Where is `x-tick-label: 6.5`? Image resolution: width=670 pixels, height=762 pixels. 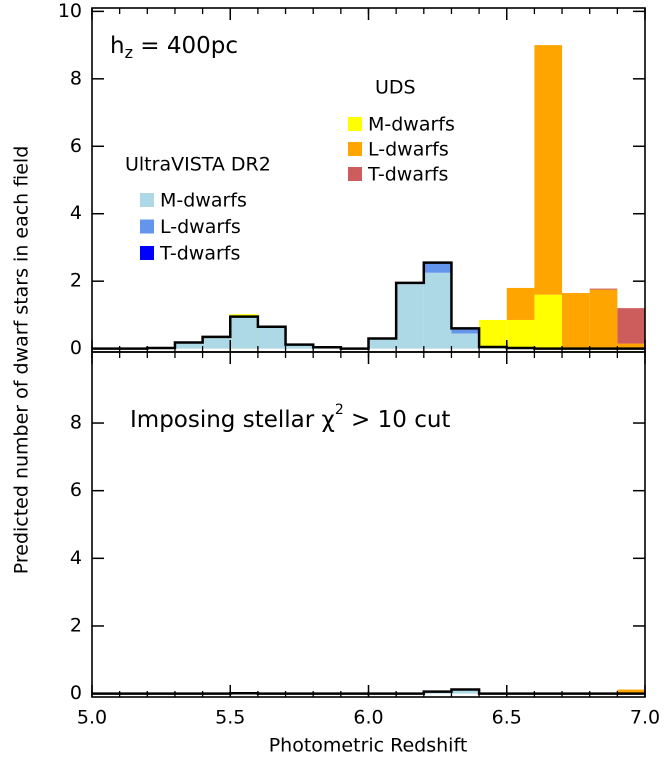 x-tick-label: 6.5 is located at coordinates (507, 718).